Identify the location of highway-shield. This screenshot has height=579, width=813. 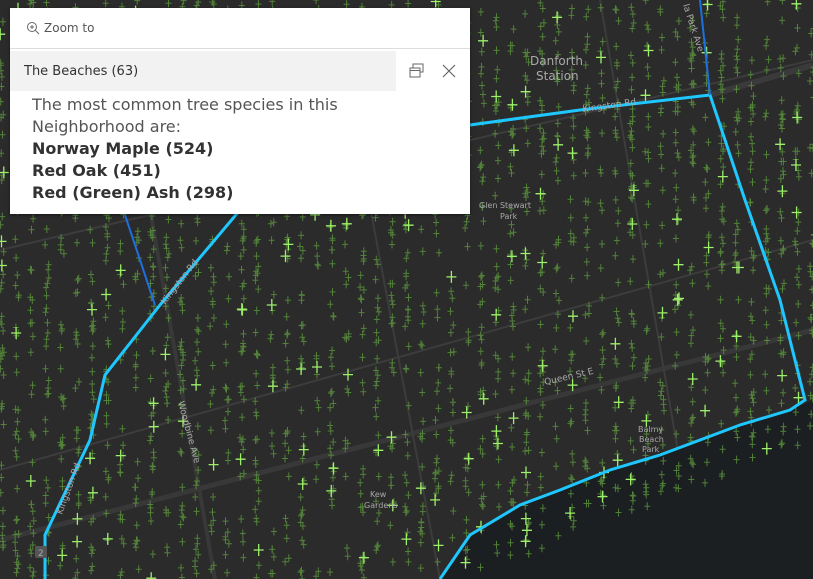
(41, 552).